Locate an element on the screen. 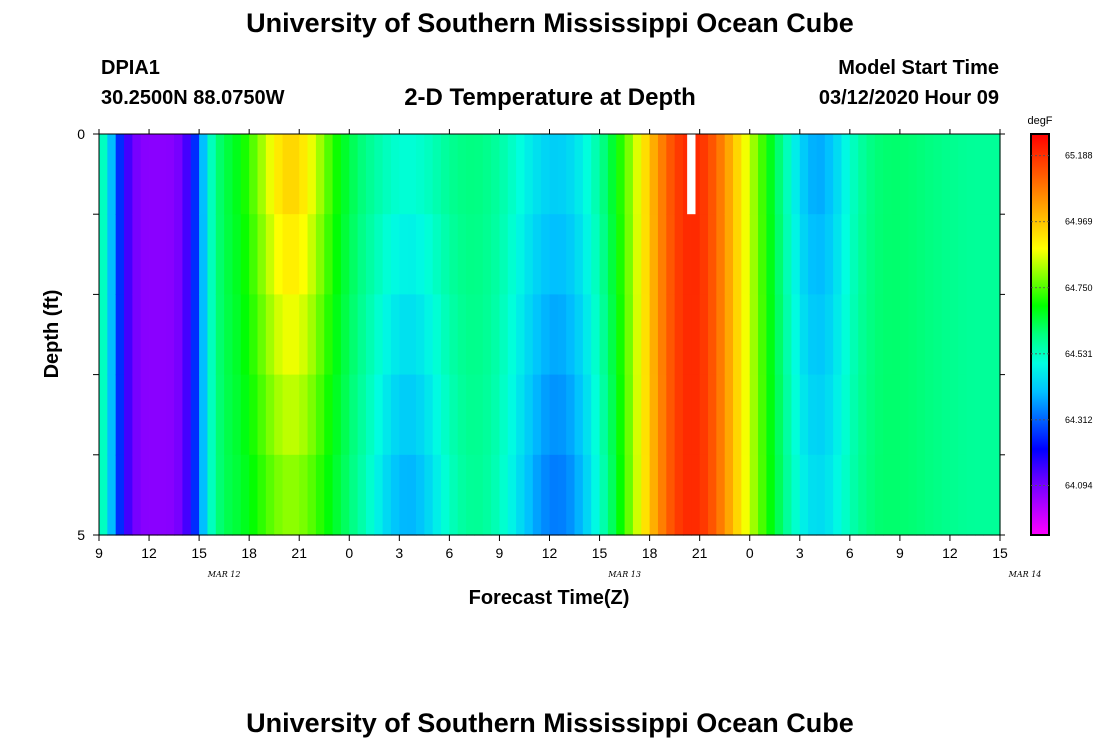 Image resolution: width=1100 pixels, height=750 pixels. missing-value-cell is located at coordinates (691, 174).